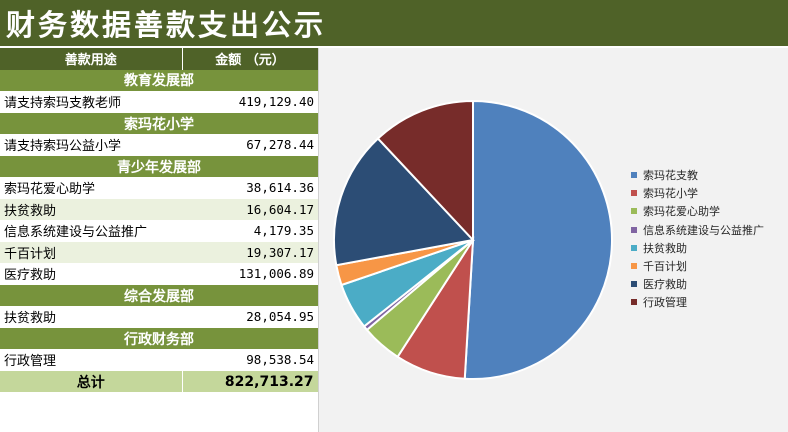  What do you see at coordinates (703, 230) in the screenshot?
I see `legend-label: 信息系统建设与公益推广` at bounding box center [703, 230].